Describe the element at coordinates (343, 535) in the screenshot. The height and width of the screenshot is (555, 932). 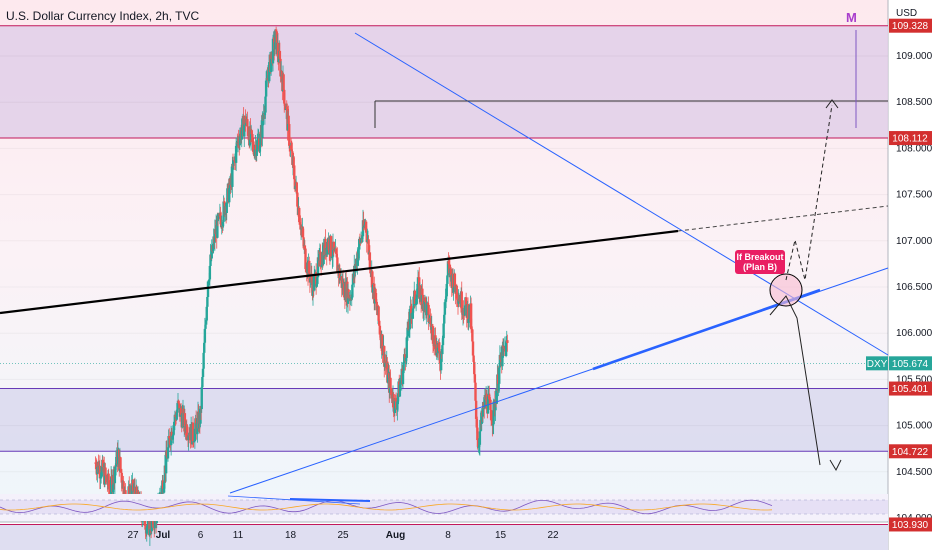
I see `date-axis: 27 Jul 6 11 18 25 Aug 8 15 22` at that location.